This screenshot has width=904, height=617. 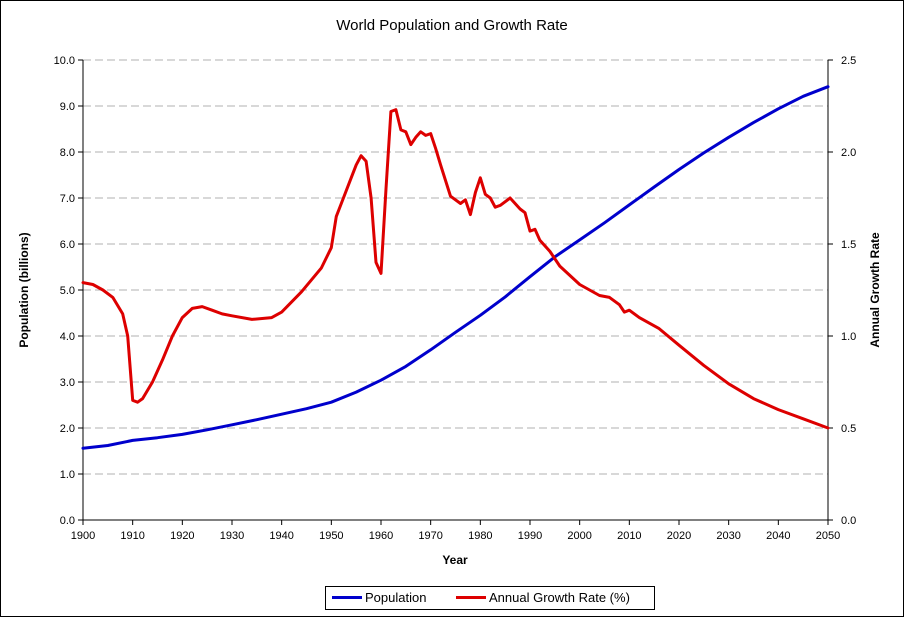 What do you see at coordinates (480, 536) in the screenshot?
I see `x-tick-label: 1980` at bounding box center [480, 536].